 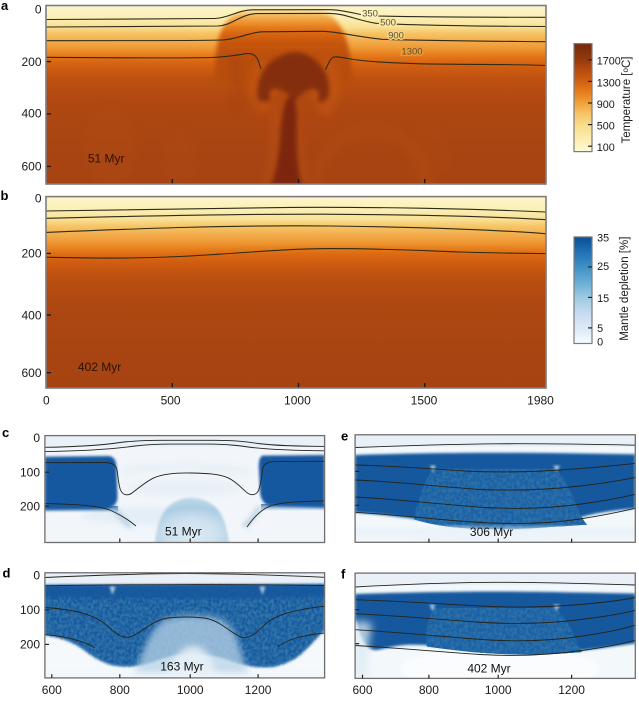 What do you see at coordinates (5, 432) in the screenshot?
I see `svg-text: c` at bounding box center [5, 432].